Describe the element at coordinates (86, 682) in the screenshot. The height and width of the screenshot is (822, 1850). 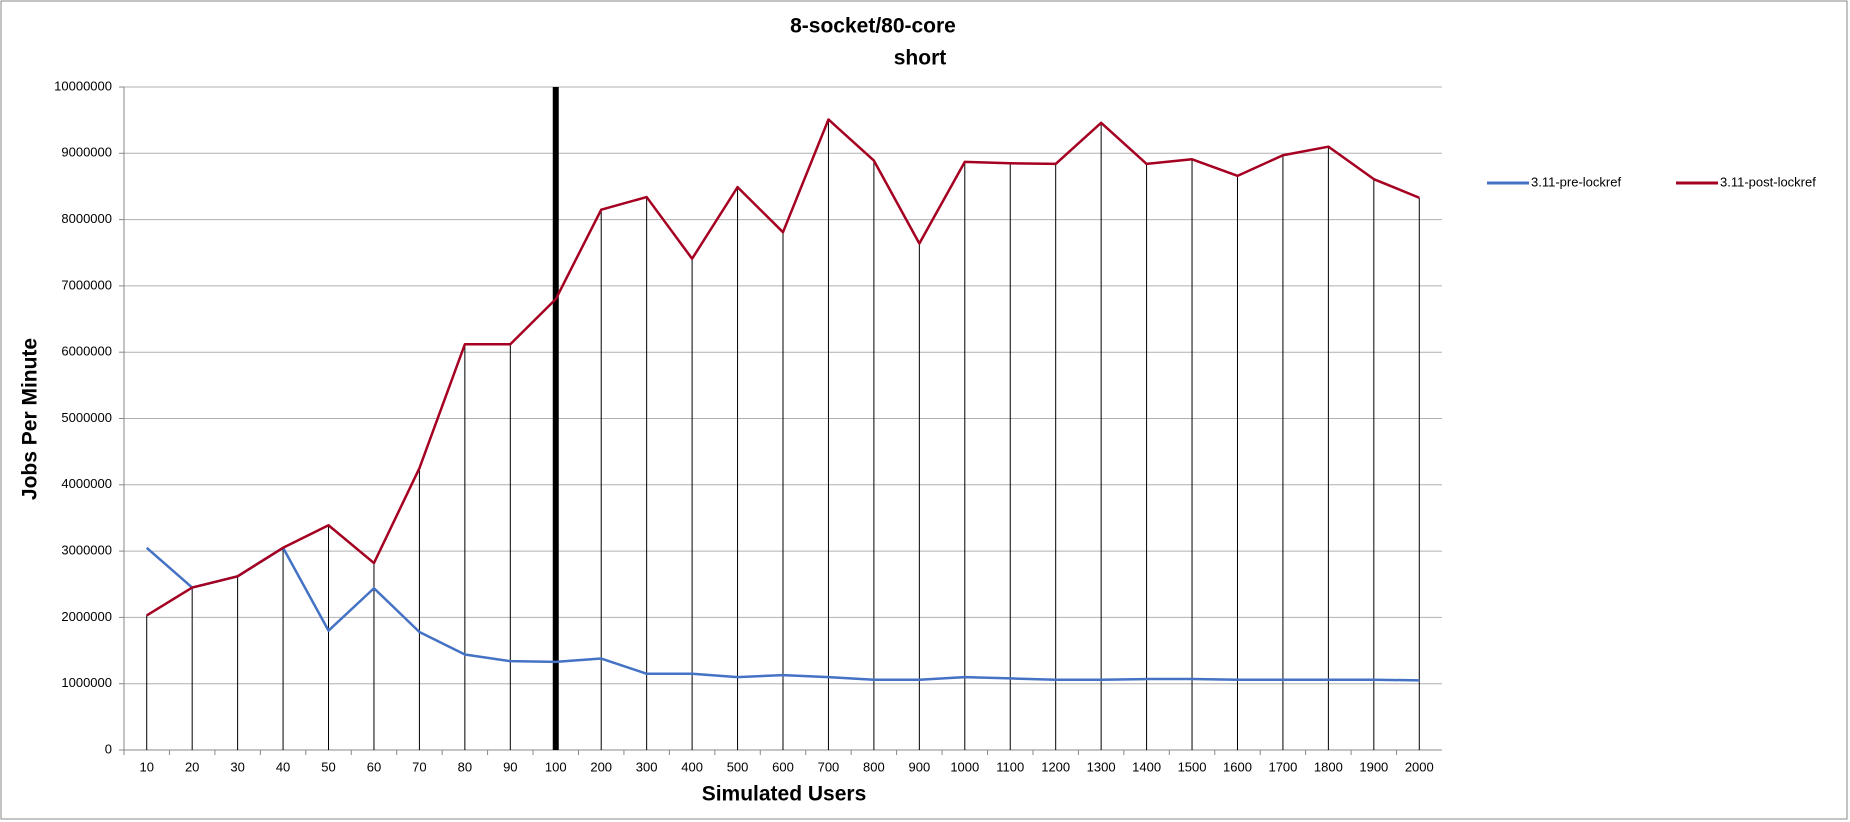
I see `y-tick-label: 1000000` at that location.